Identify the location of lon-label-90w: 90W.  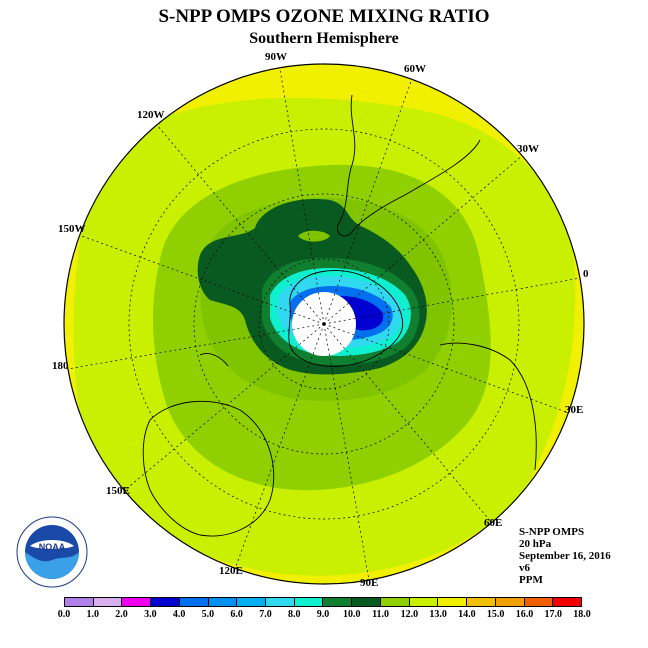
(276, 57).